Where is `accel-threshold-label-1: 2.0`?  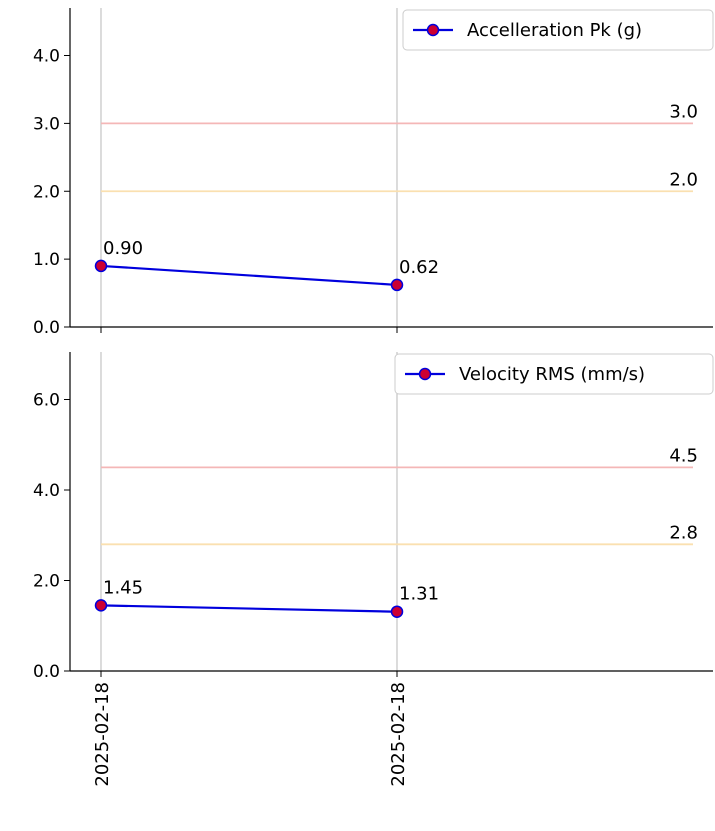
accel-threshold-label-1: 2.0 is located at coordinates (683, 179).